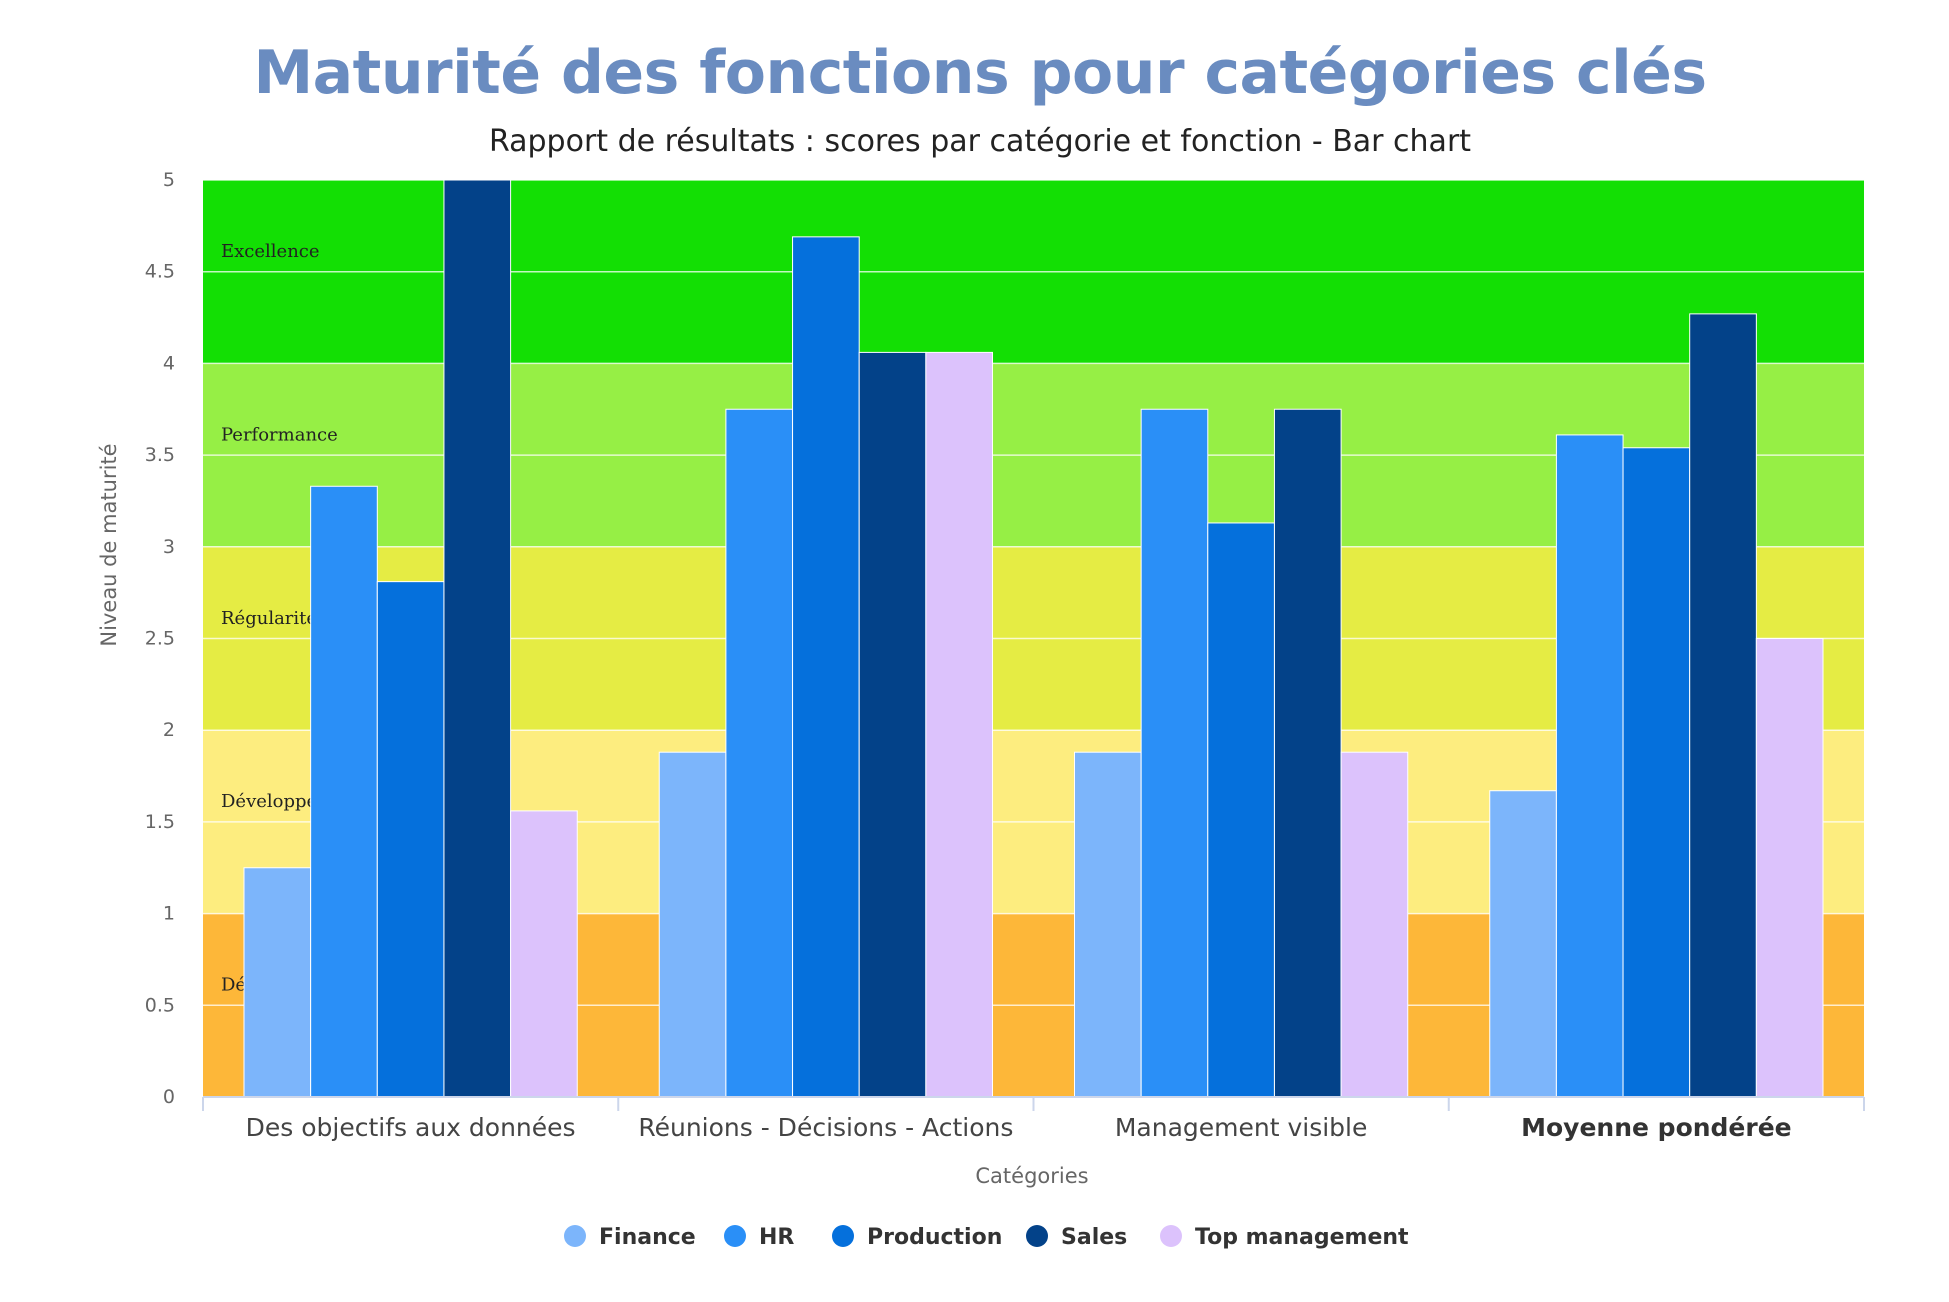  I want to click on legend-label: Sales, so click(1094, 1237).